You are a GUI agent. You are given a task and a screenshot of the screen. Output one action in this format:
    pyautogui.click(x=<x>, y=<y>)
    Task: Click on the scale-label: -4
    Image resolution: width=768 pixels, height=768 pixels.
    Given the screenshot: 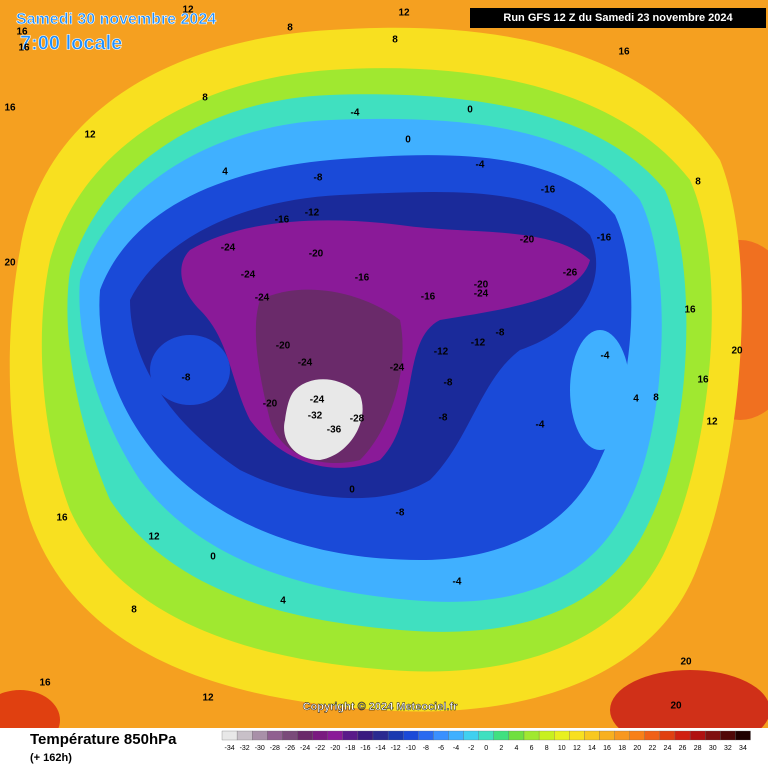 What is the action you would take?
    pyautogui.click(x=456, y=748)
    